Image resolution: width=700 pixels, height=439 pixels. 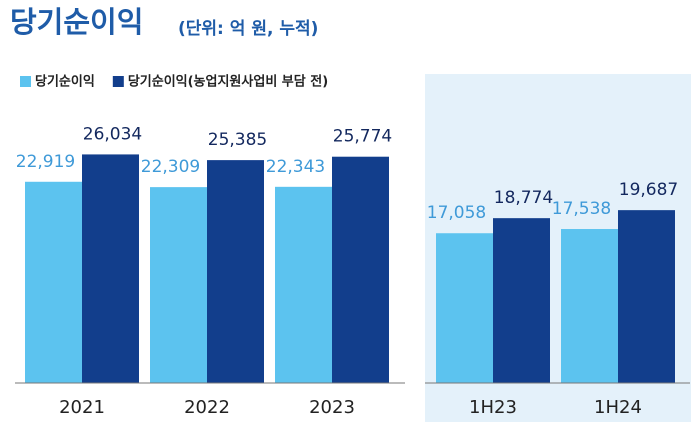 I want to click on value-label: 25,385, so click(x=237, y=140).